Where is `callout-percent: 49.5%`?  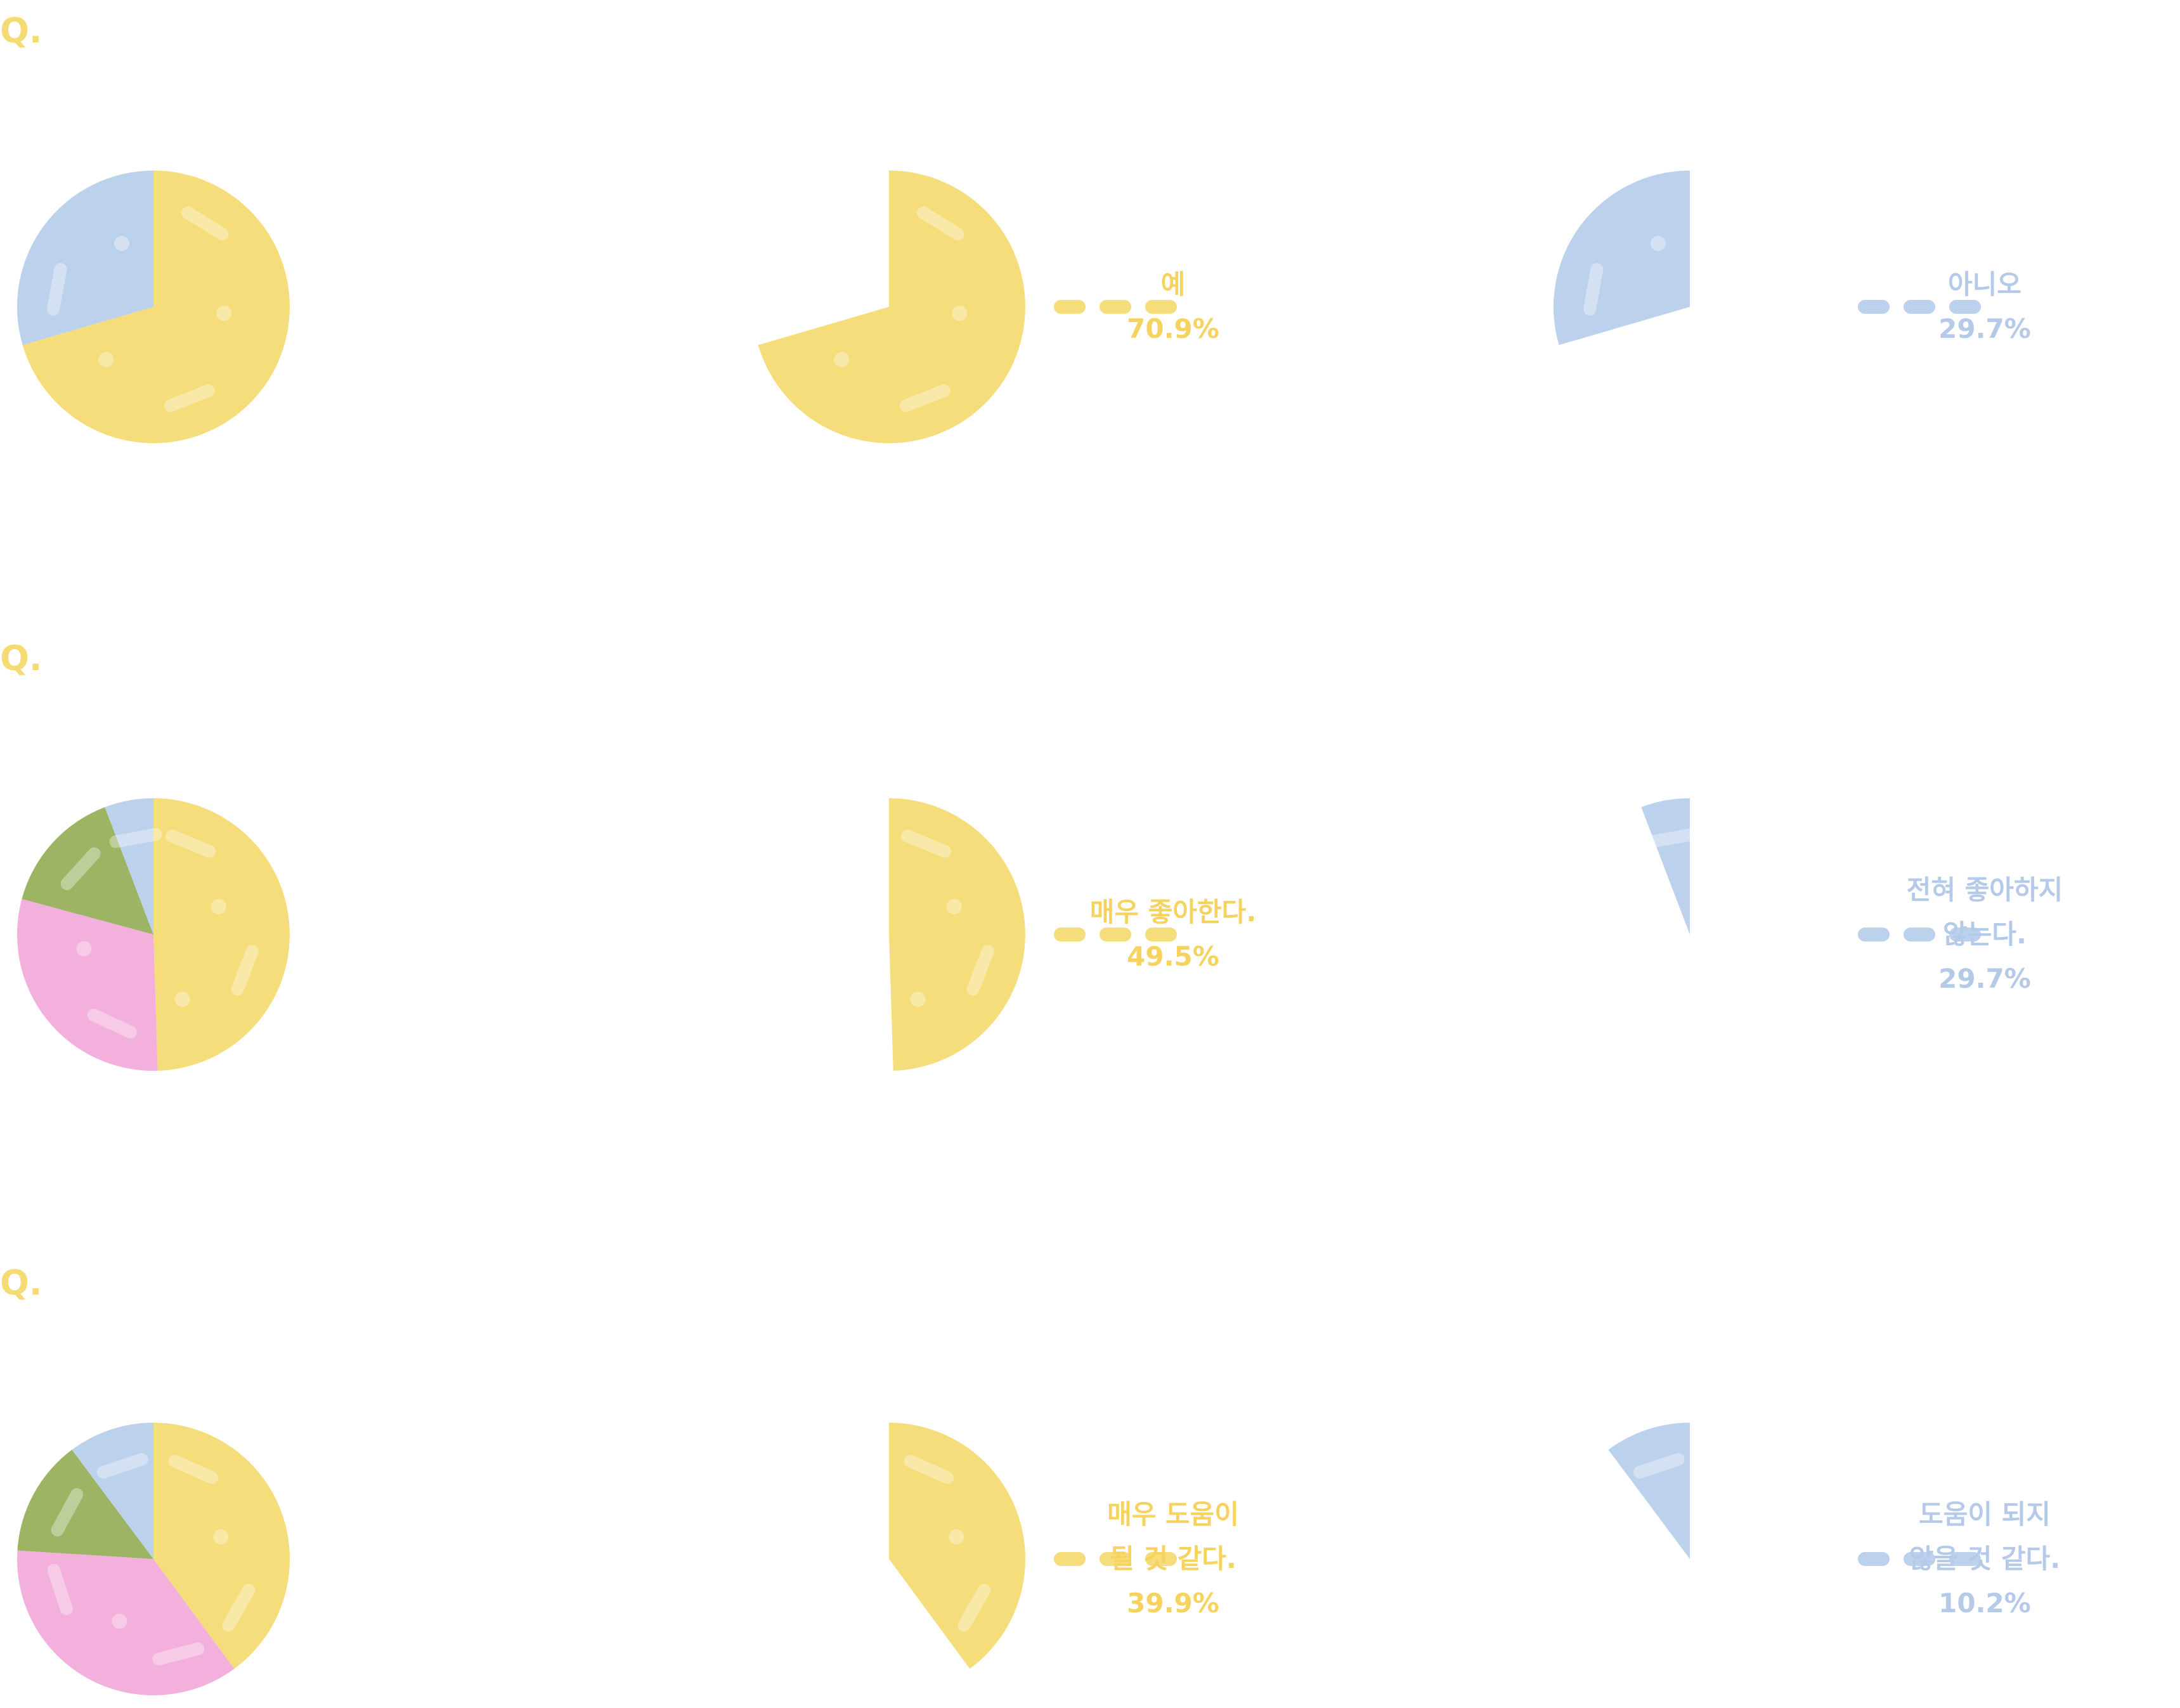 callout-percent: 49.5% is located at coordinates (1173, 957).